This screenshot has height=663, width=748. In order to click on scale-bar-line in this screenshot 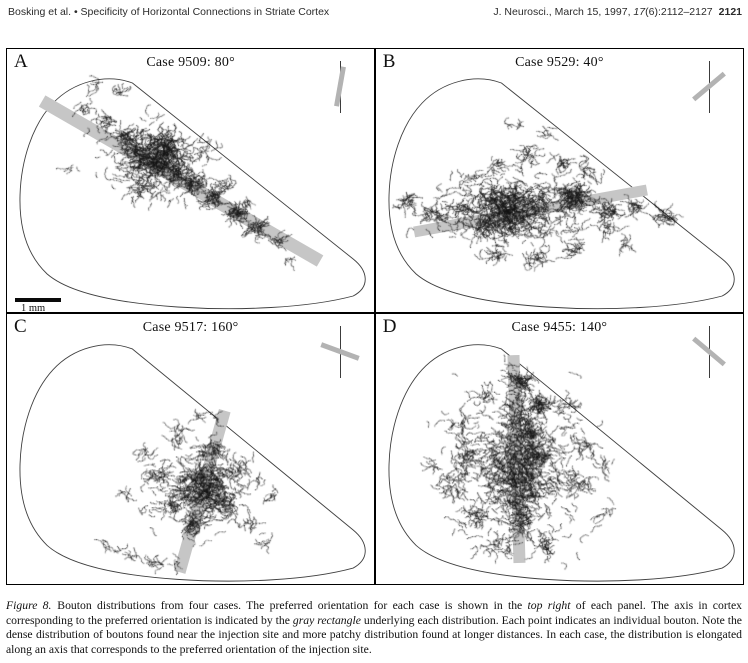, I will do `click(38, 300)`.